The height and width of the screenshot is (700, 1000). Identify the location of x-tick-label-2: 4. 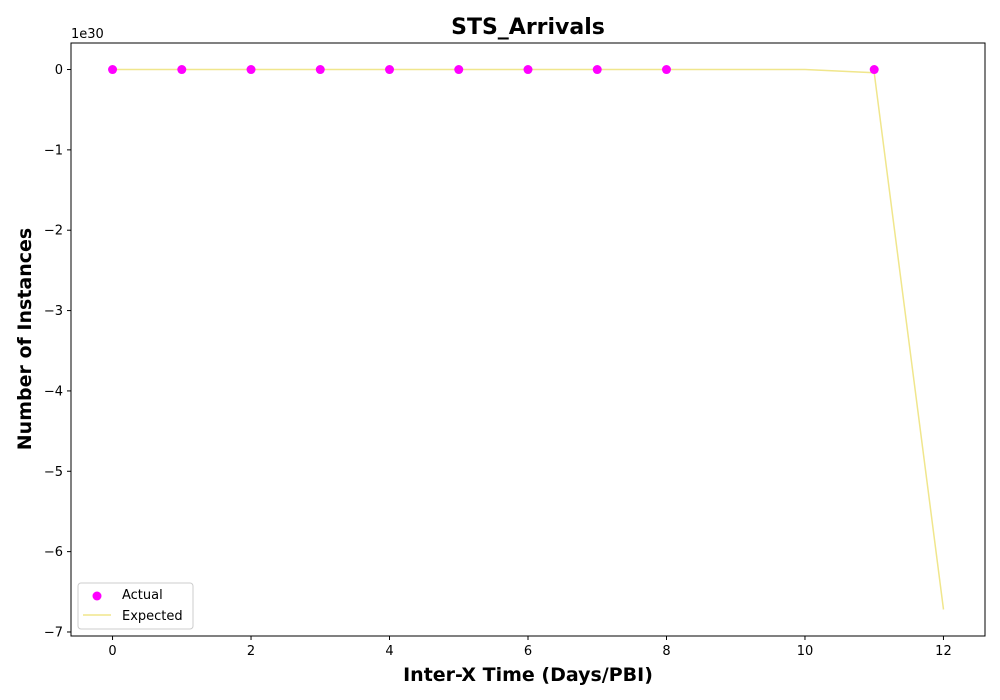
(389, 651).